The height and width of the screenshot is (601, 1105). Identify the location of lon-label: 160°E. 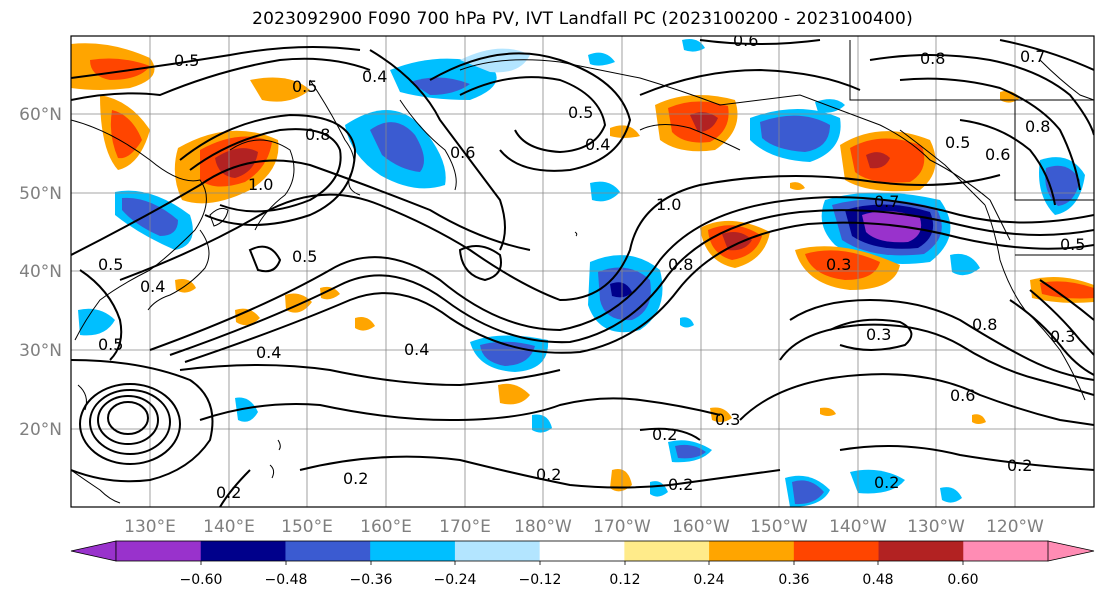
(386, 527).